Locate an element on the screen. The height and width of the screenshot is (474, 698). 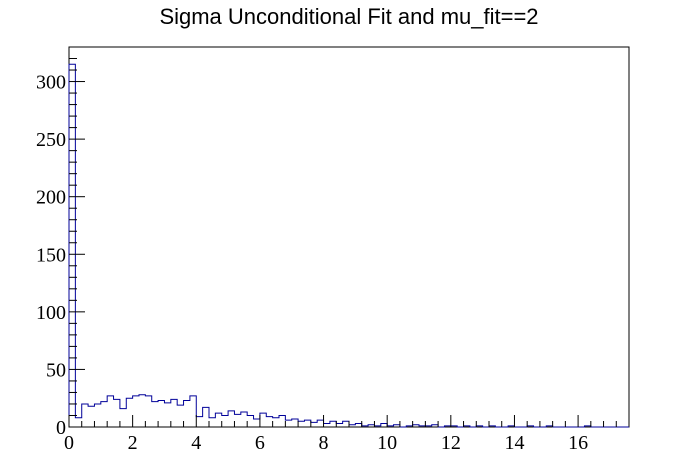
y-tick-label: 250 is located at coordinates (51, 140).